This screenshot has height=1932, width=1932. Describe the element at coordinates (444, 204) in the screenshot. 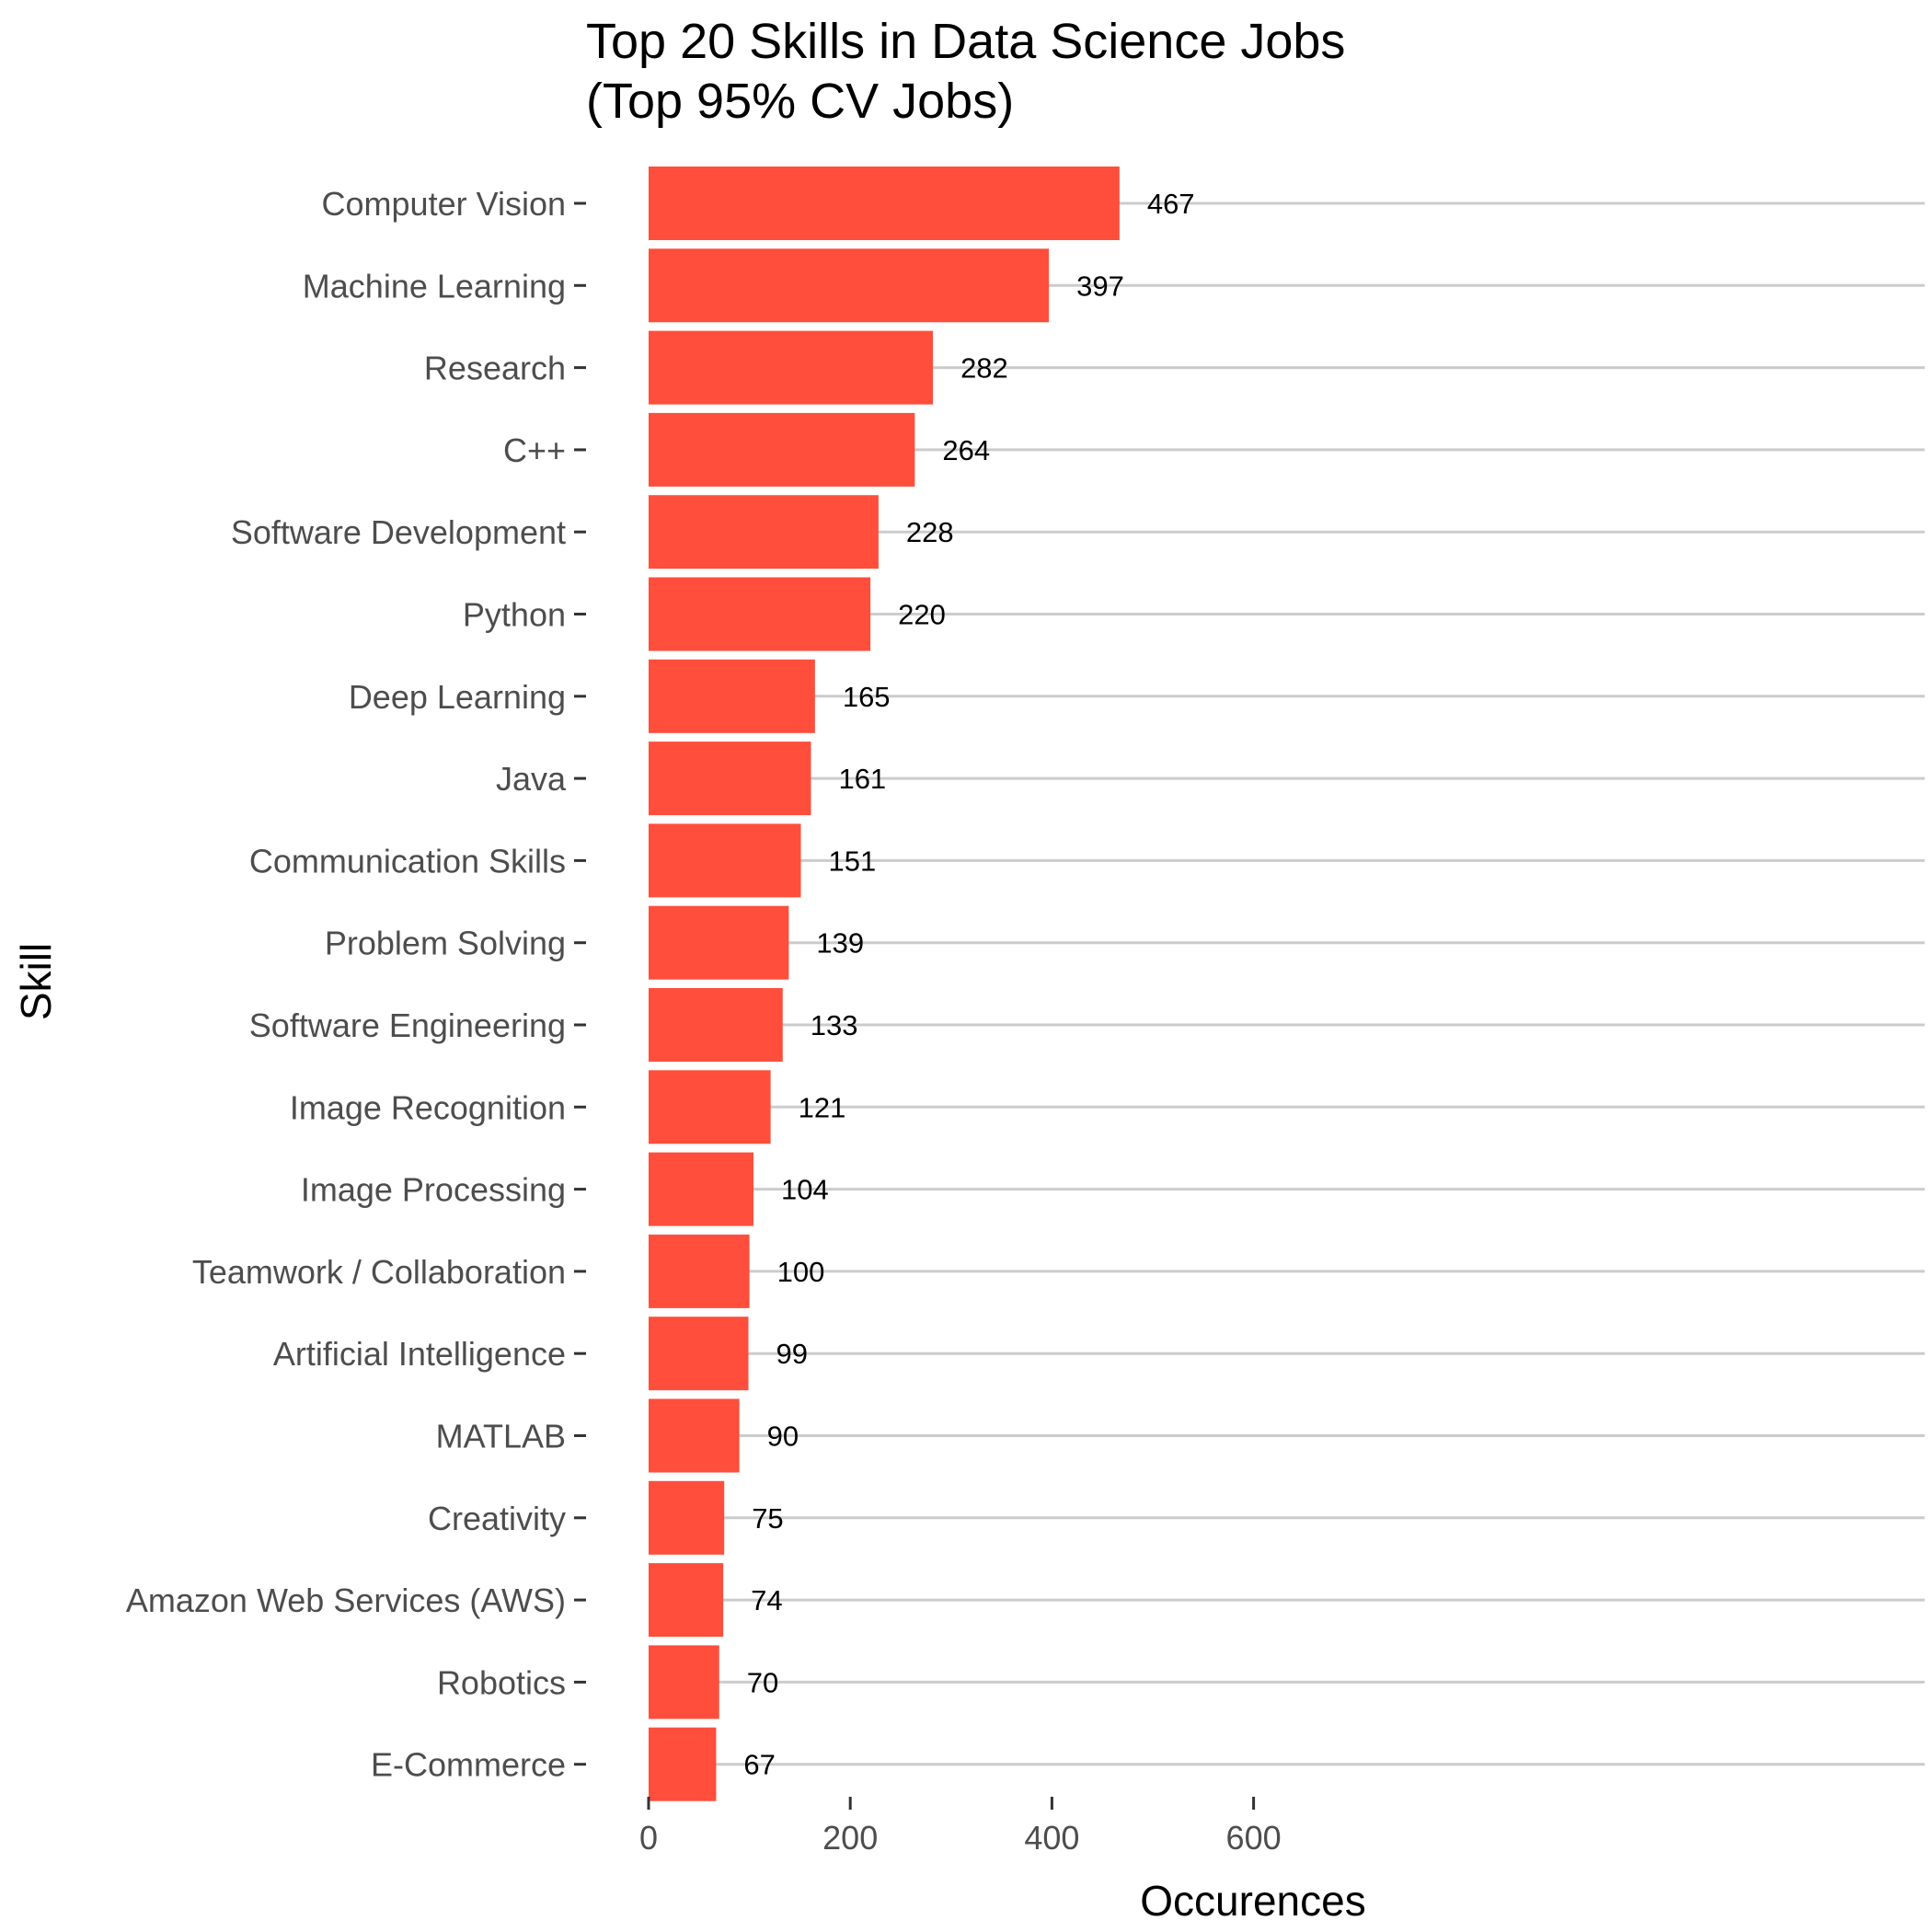

I see `category-label: Computer Vision` at that location.